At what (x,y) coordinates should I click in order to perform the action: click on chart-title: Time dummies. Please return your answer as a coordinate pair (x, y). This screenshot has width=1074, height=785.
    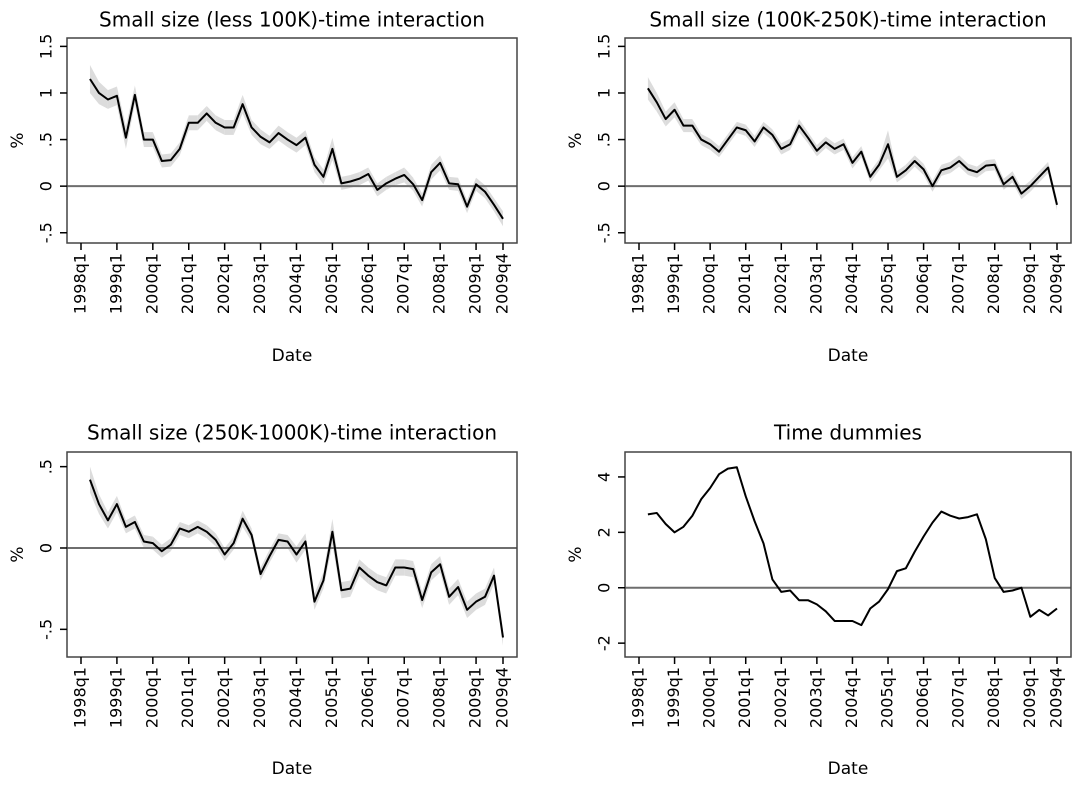
    Looking at the image, I should click on (847, 433).